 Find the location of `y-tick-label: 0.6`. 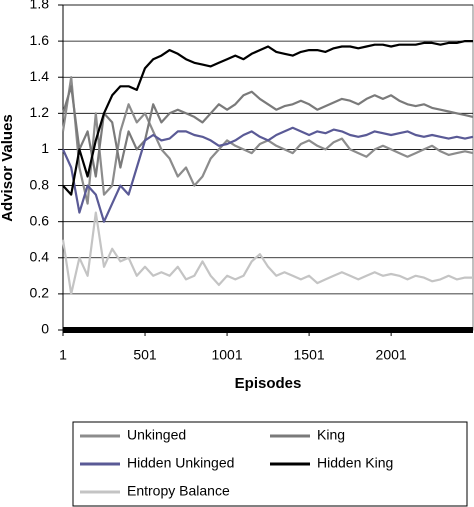

y-tick-label: 0.6 is located at coordinates (40, 220).